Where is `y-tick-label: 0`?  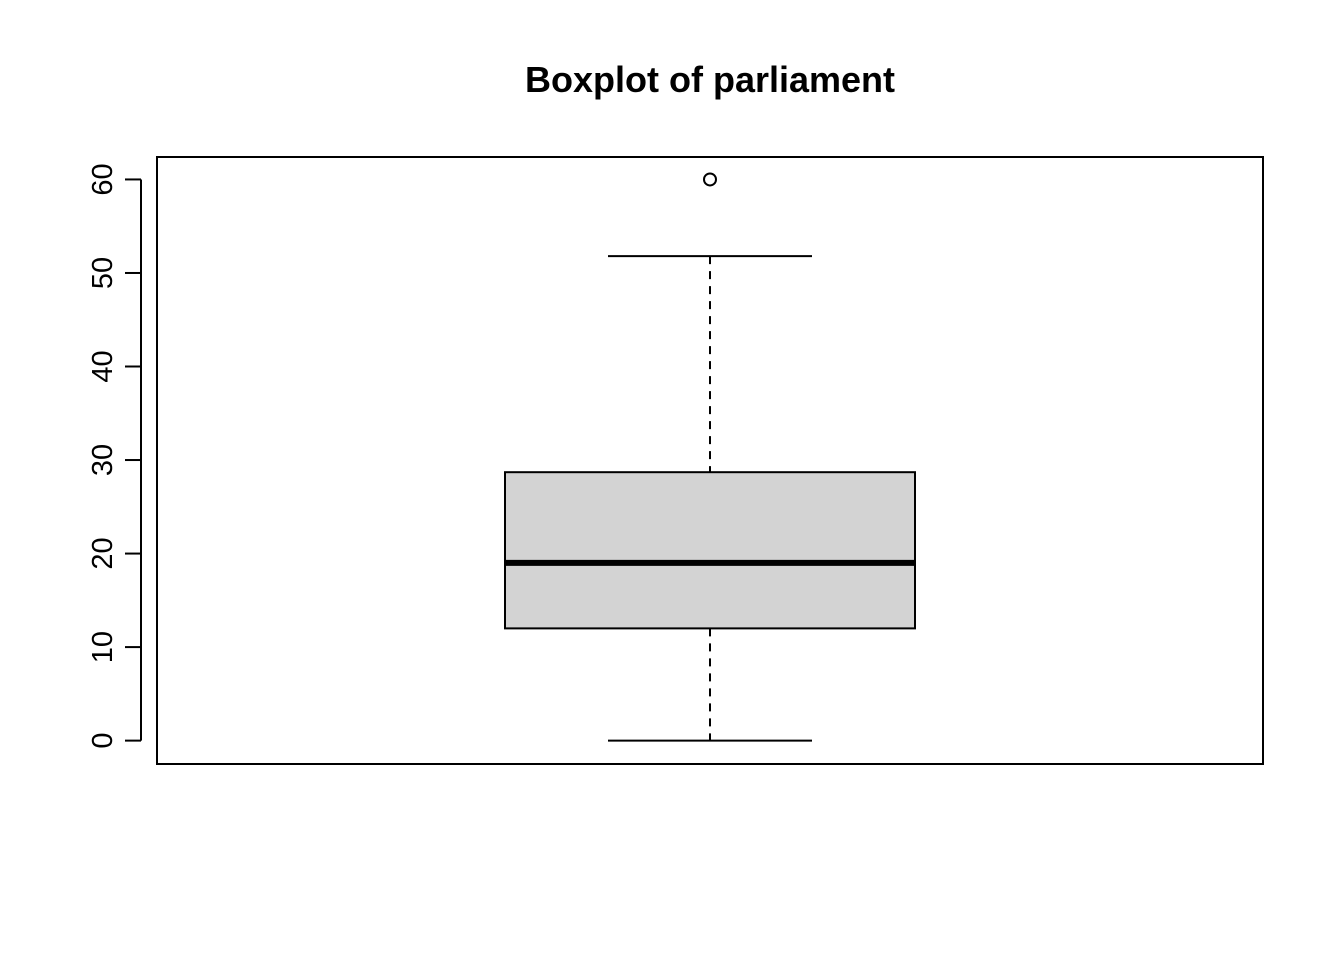
y-tick-label: 0 is located at coordinates (103, 741).